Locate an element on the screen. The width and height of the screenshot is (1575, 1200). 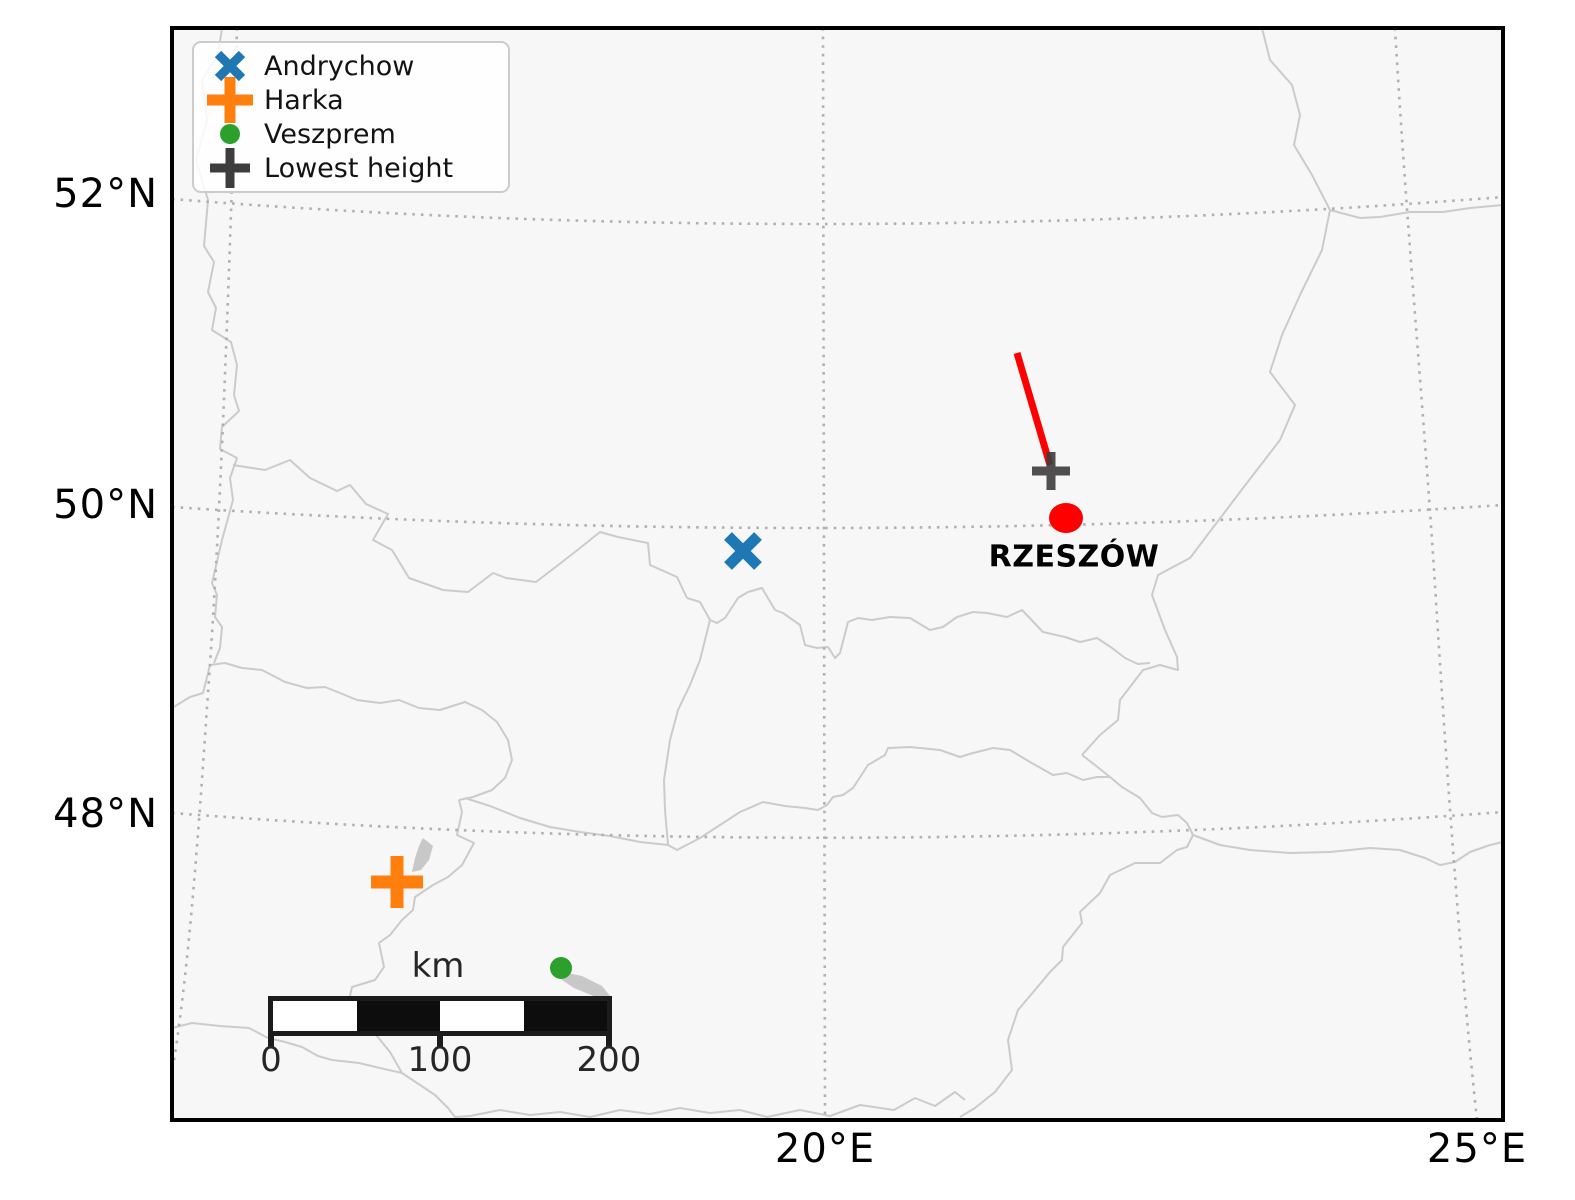
dot-icon is located at coordinates (230, 134).